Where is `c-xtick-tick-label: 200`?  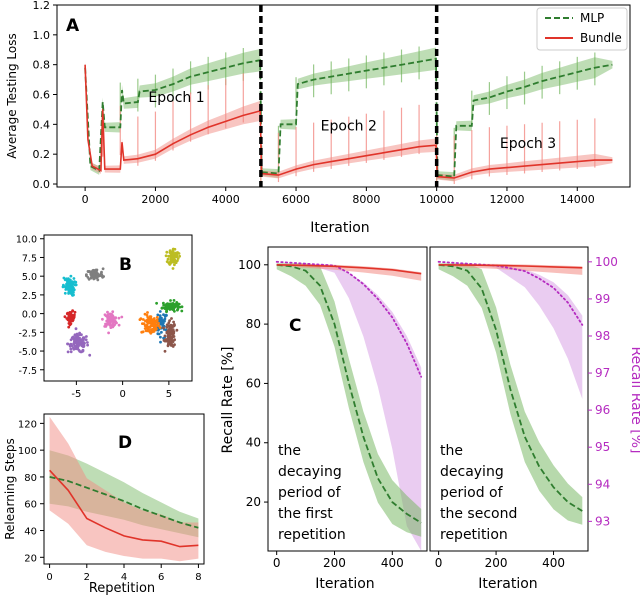 c-xtick-tick-label: 200 is located at coordinates (496, 563).